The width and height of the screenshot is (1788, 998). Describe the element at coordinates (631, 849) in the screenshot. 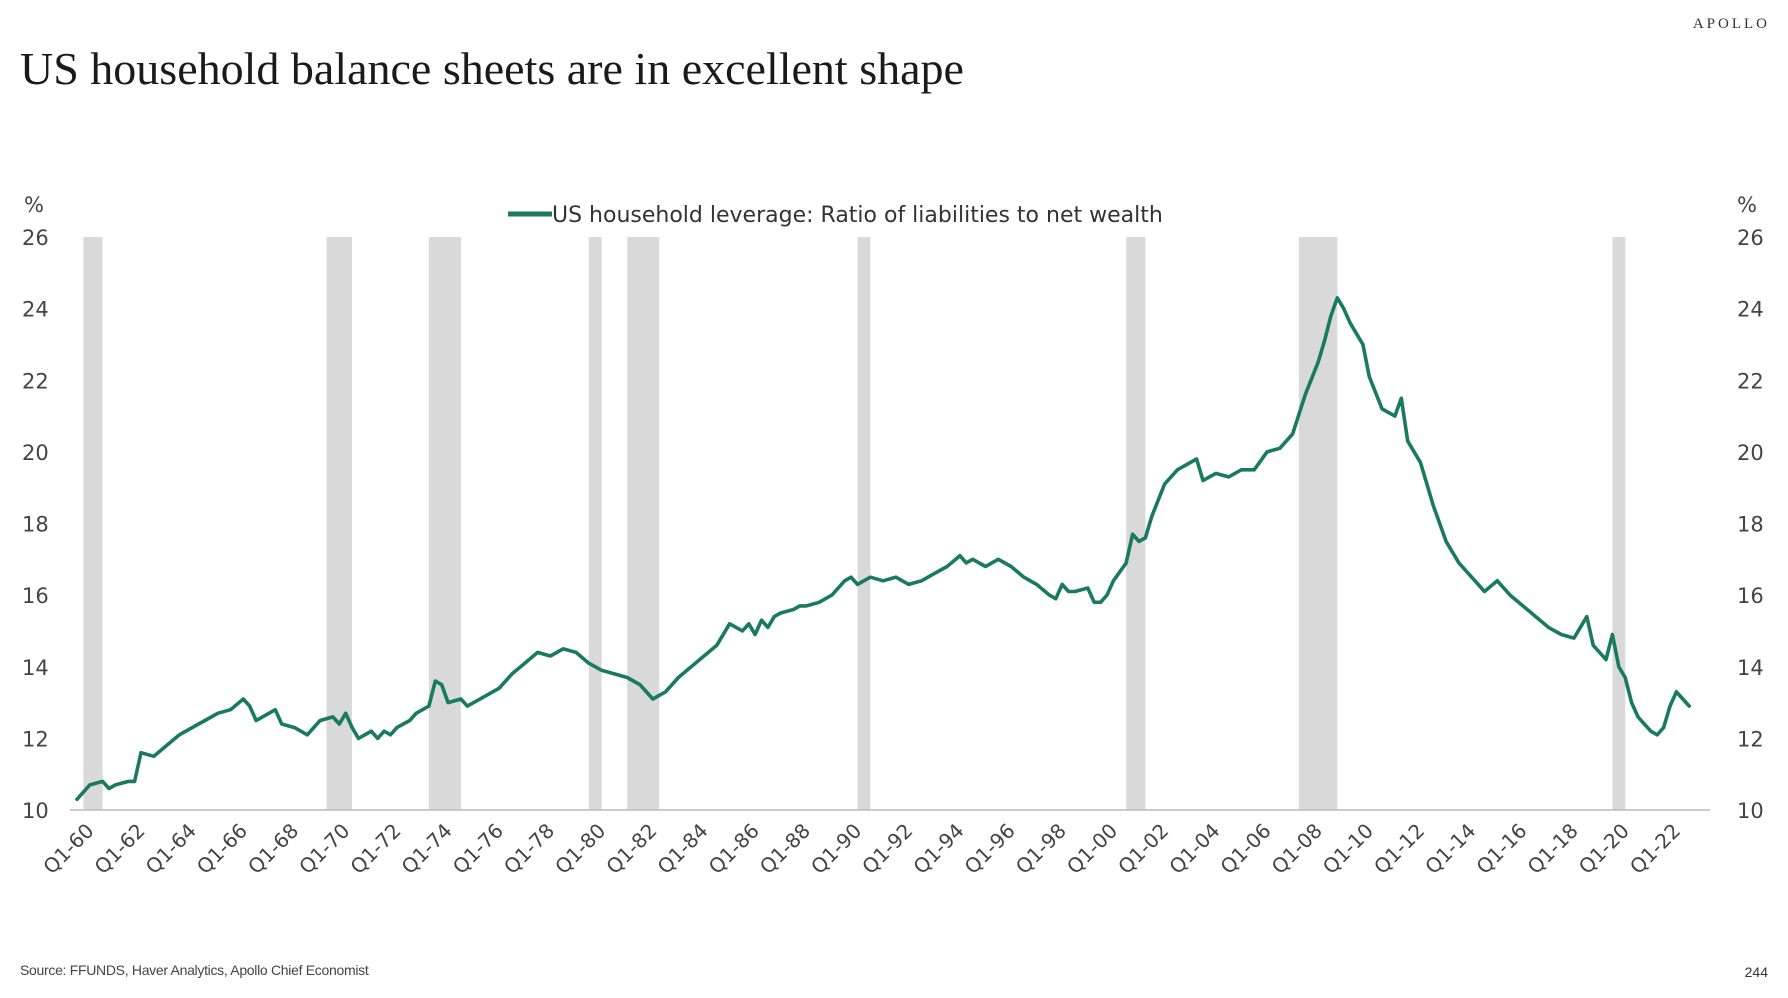

I see `x-tick-label: Q1-82` at that location.